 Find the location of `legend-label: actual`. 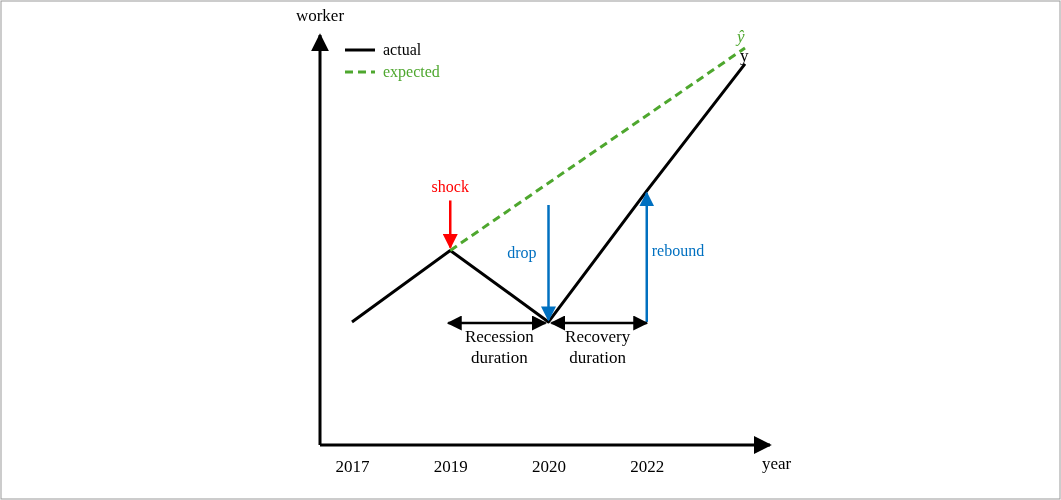

legend-label: actual is located at coordinates (402, 49).